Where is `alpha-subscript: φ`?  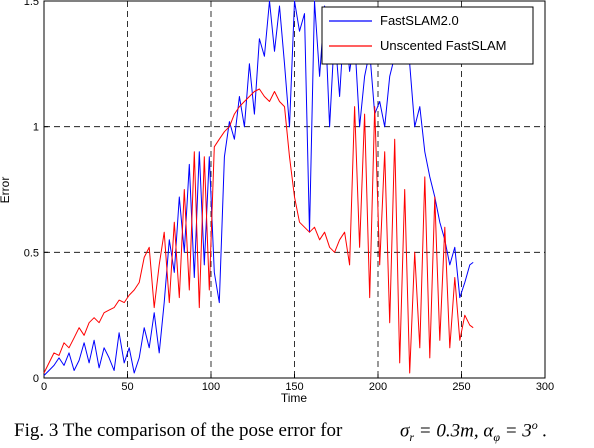
alpha-subscript: φ is located at coordinates (496, 437).